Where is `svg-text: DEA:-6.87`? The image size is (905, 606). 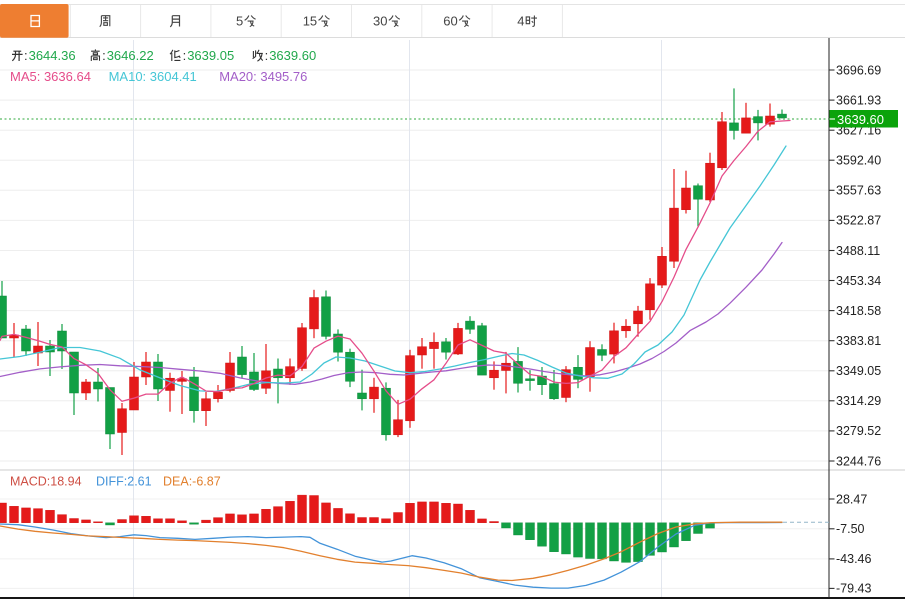 svg-text: DEA:-6.87 is located at coordinates (192, 482).